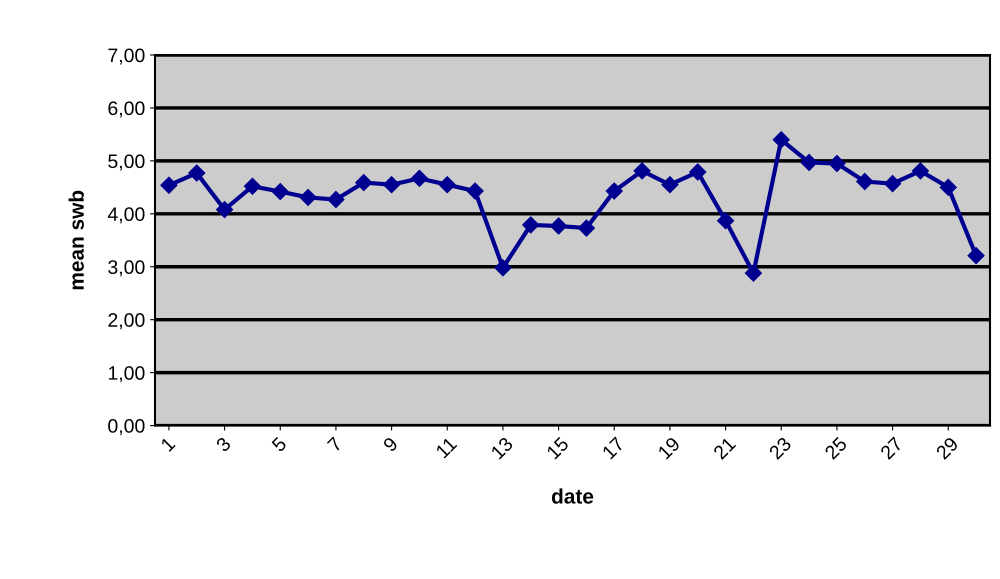  Describe the element at coordinates (126, 268) in the screenshot. I see `y-tick-label: 3,00` at that location.